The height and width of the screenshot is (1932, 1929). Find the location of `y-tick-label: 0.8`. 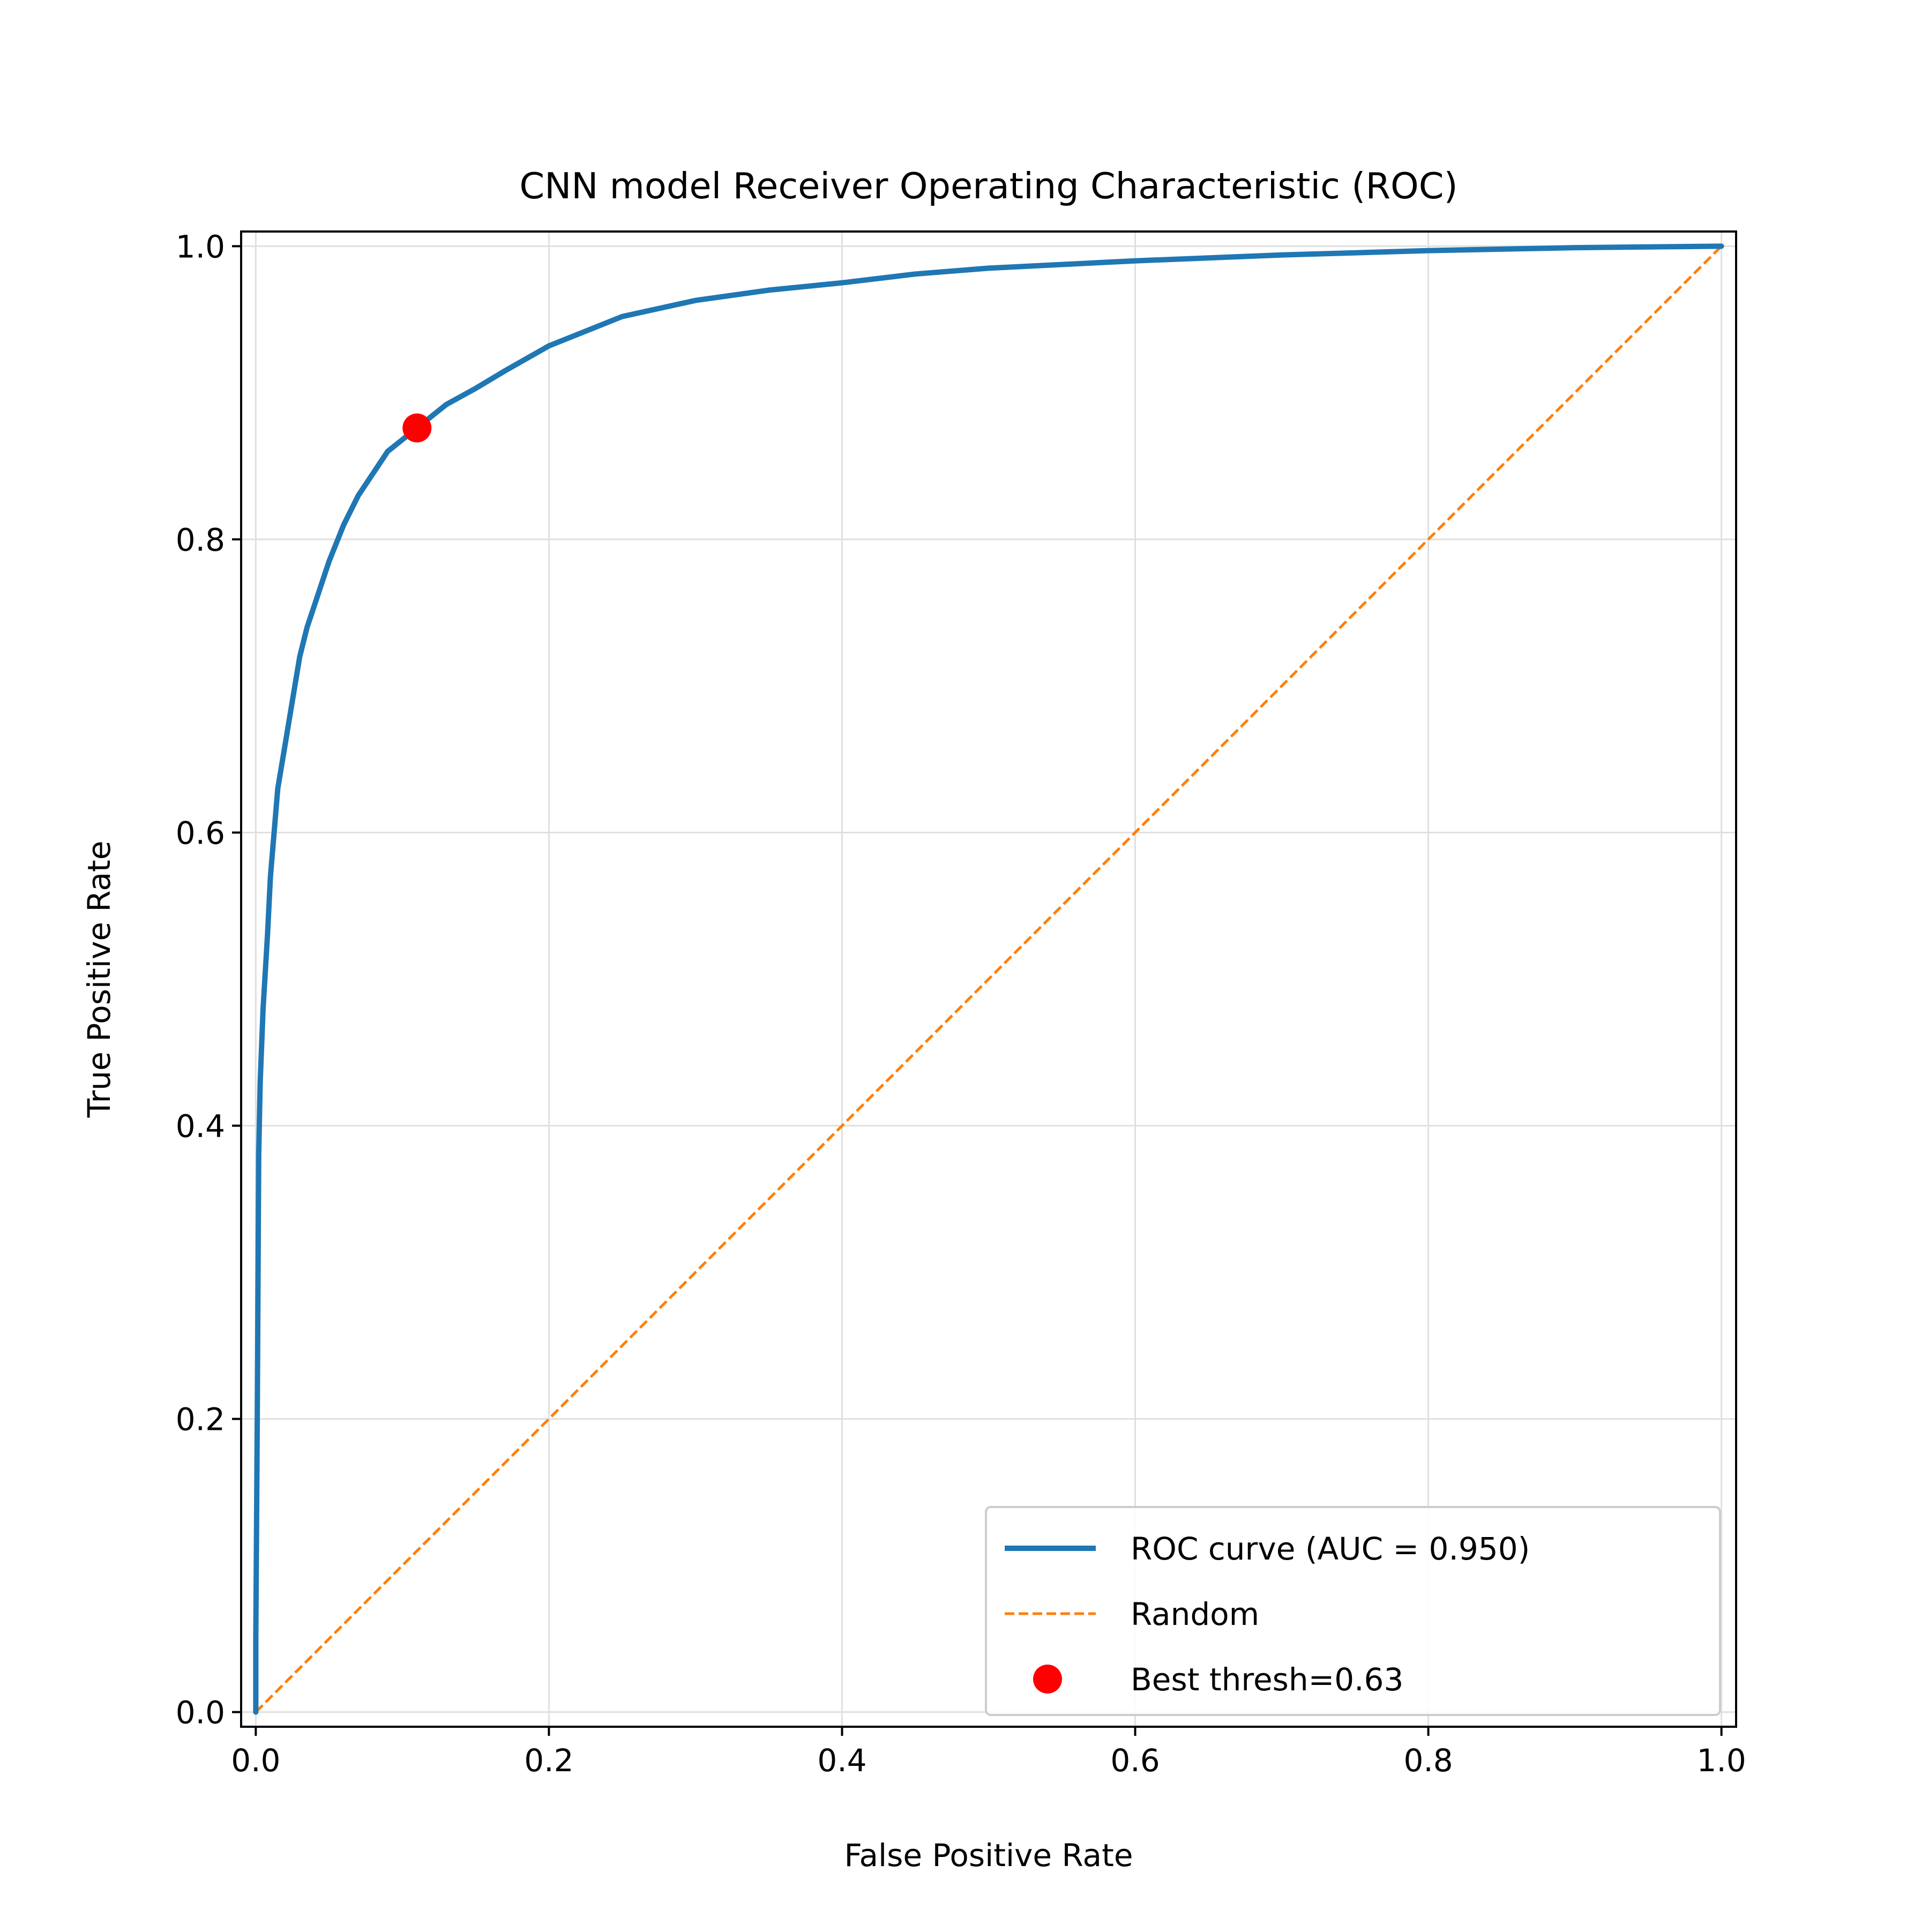

y-tick-label: 0.8 is located at coordinates (200, 539).